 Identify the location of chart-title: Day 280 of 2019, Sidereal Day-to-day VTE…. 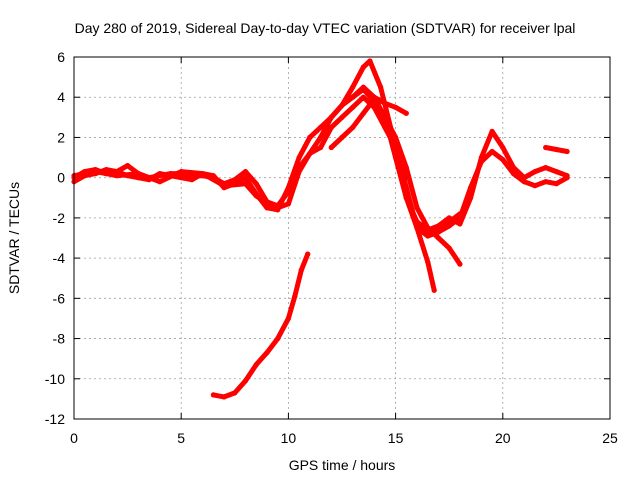
(325, 28).